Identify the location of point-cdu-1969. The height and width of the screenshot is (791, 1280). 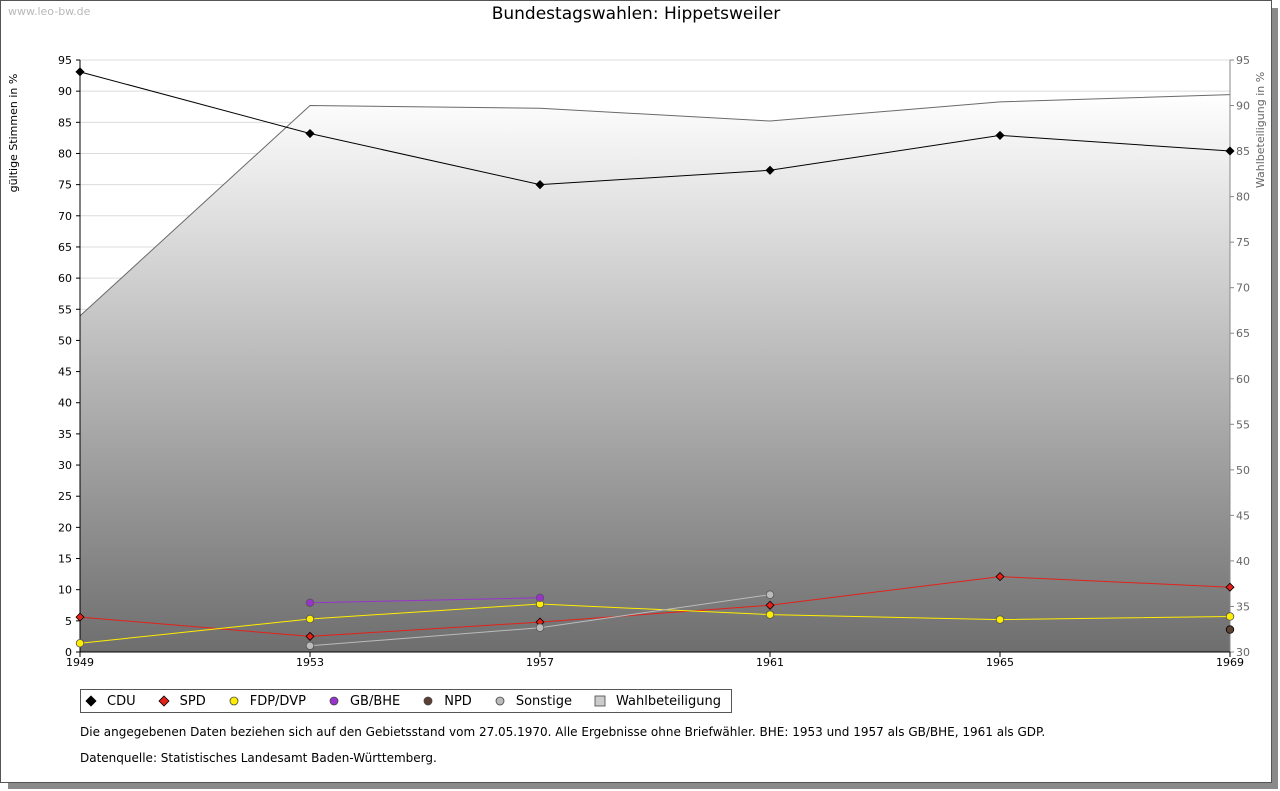
(1230, 151).